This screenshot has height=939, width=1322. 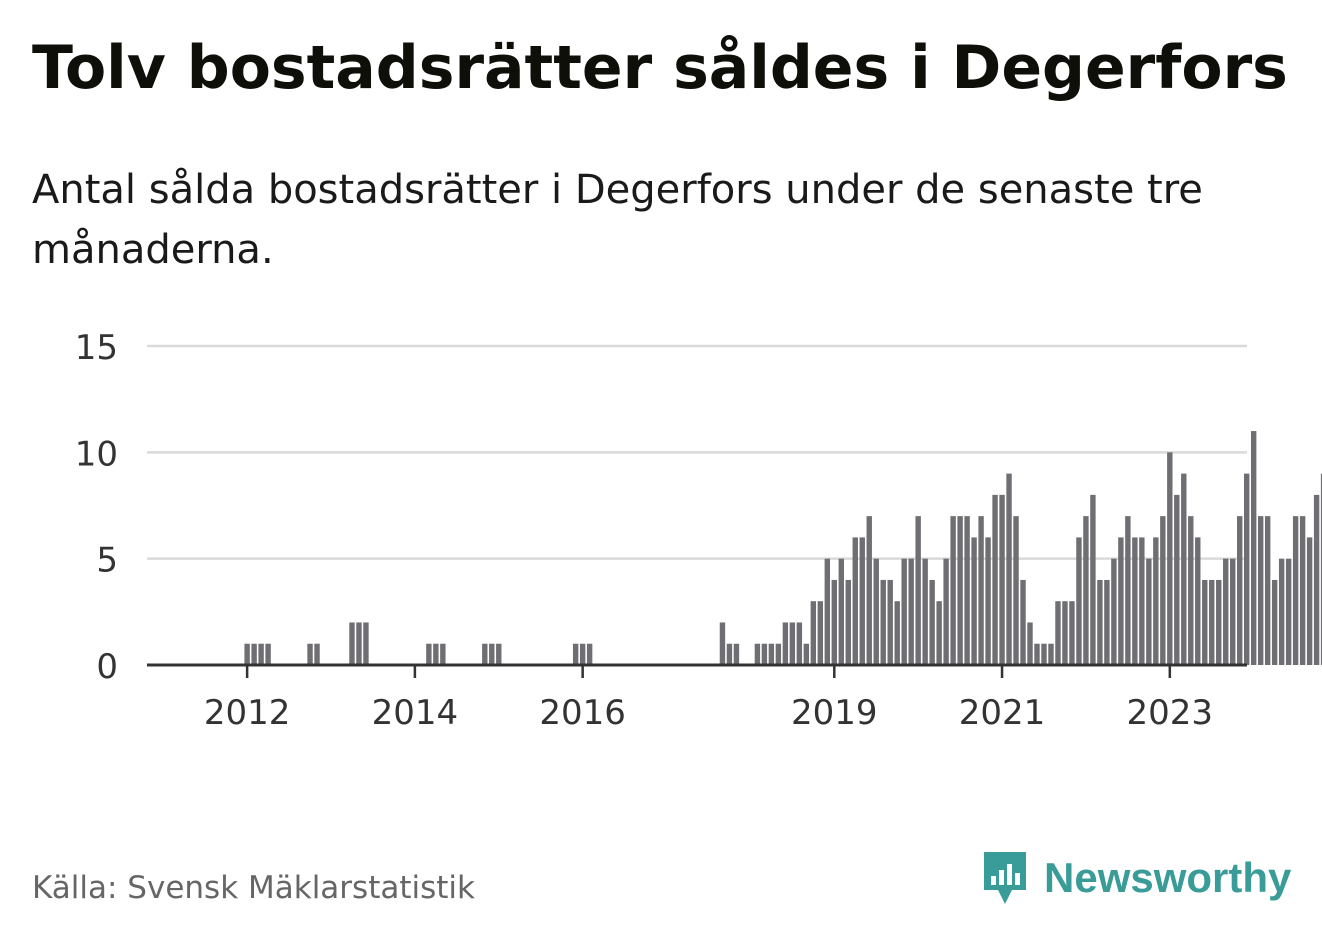 I want to click on x-tick-label: 2016, so click(x=582, y=713).